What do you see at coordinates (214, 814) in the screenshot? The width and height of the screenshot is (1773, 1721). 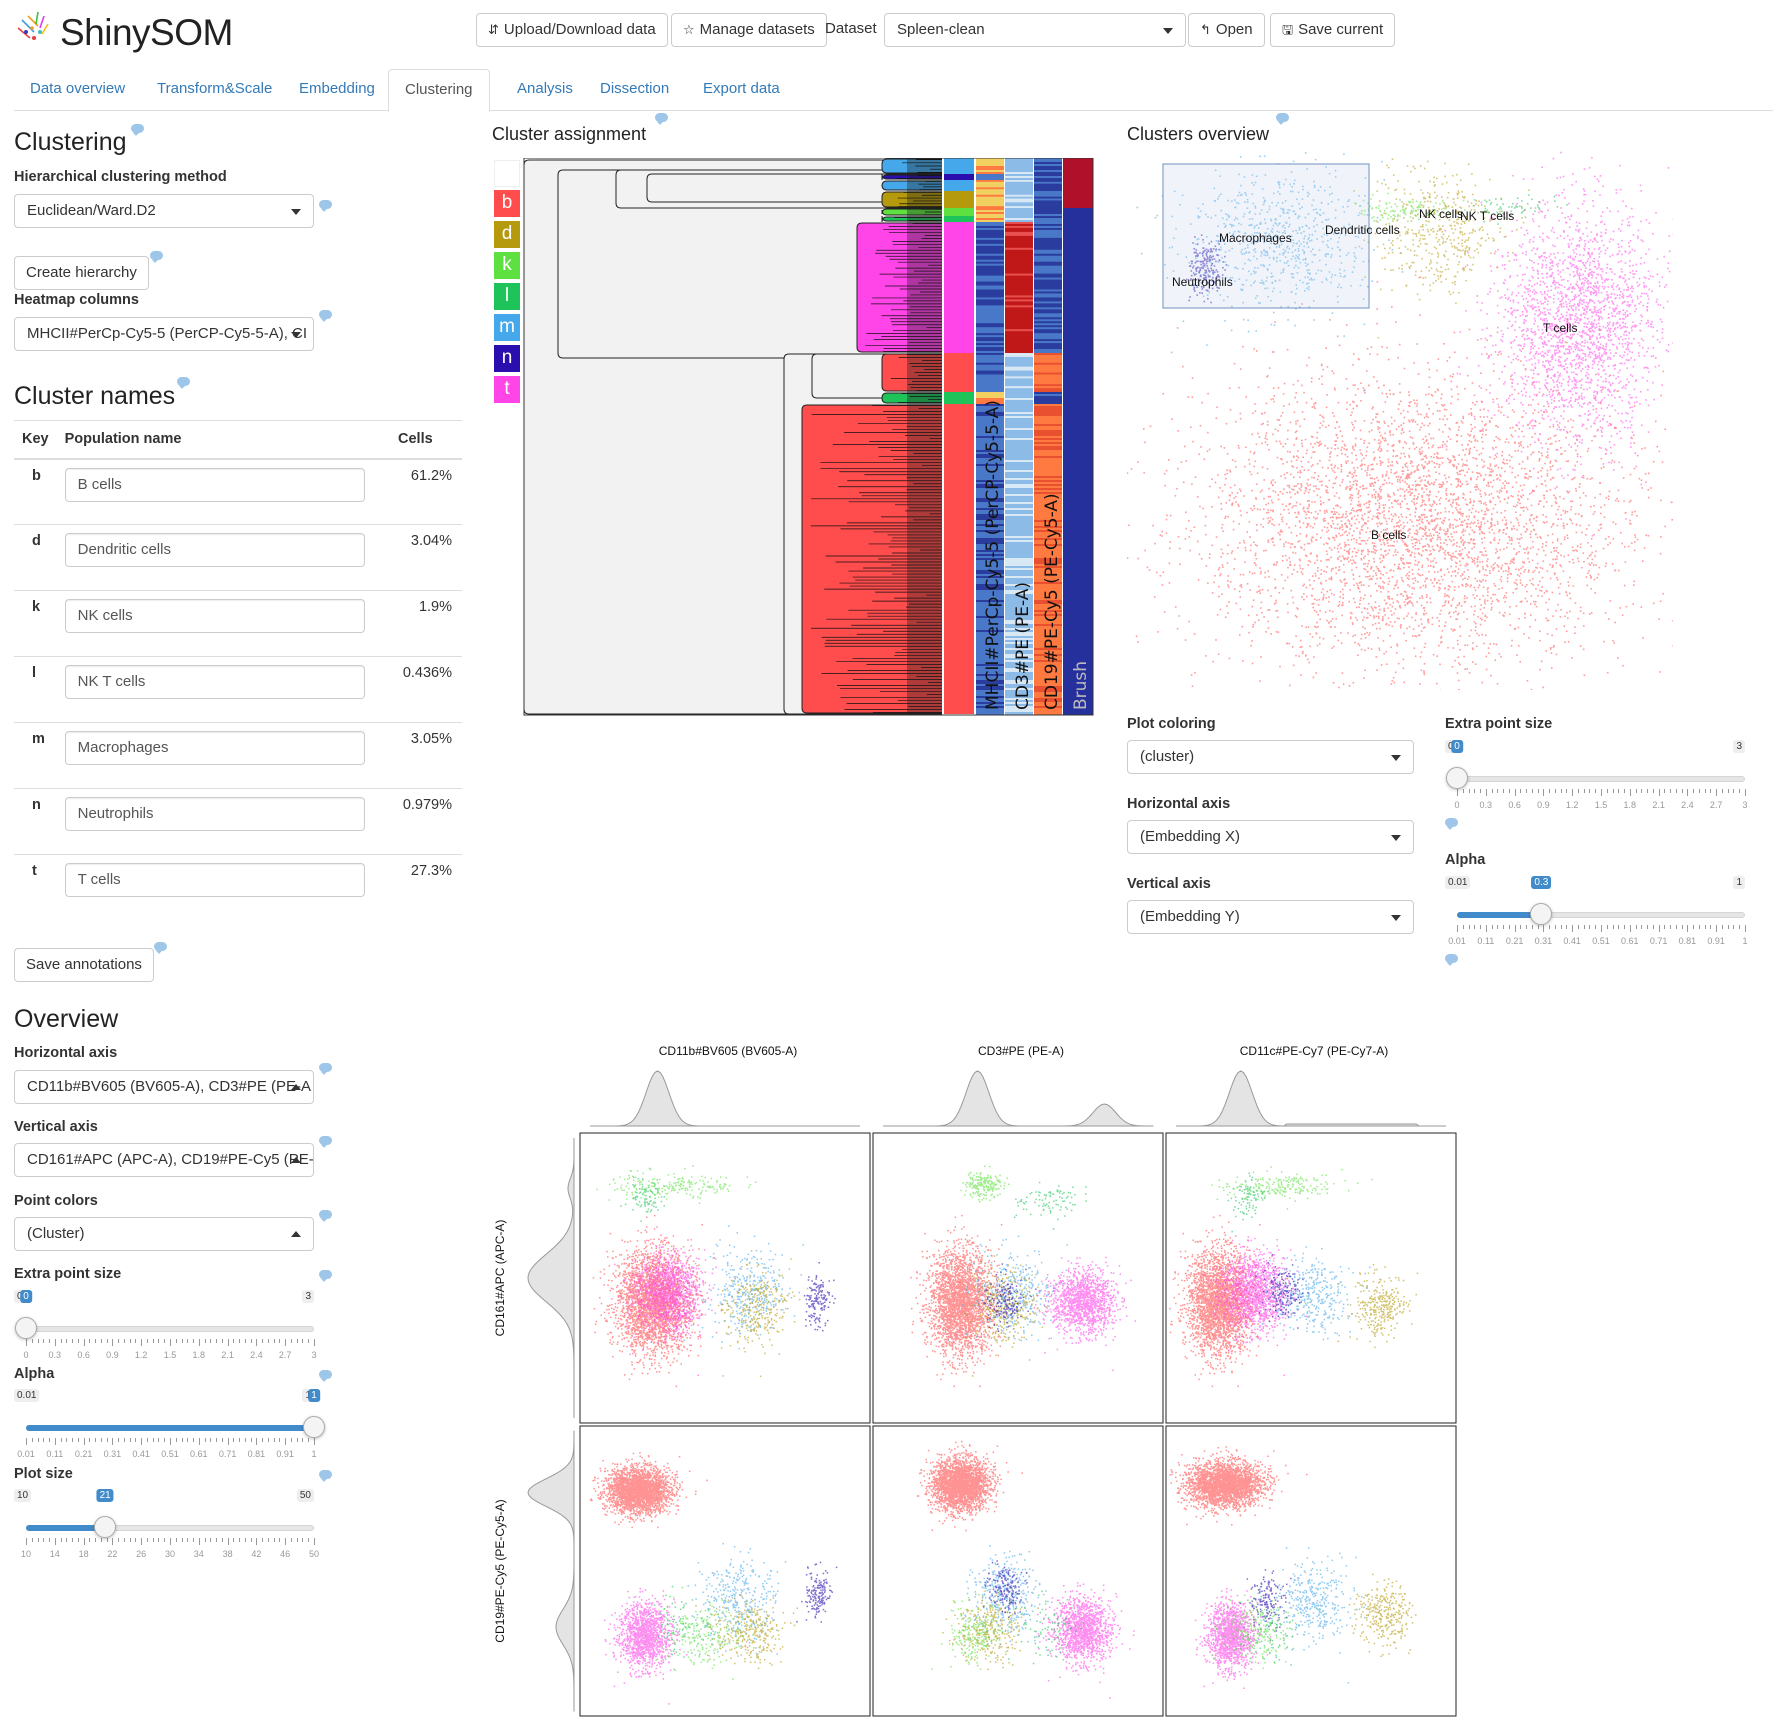 I see `population-name-input: Neutrophils` at bounding box center [214, 814].